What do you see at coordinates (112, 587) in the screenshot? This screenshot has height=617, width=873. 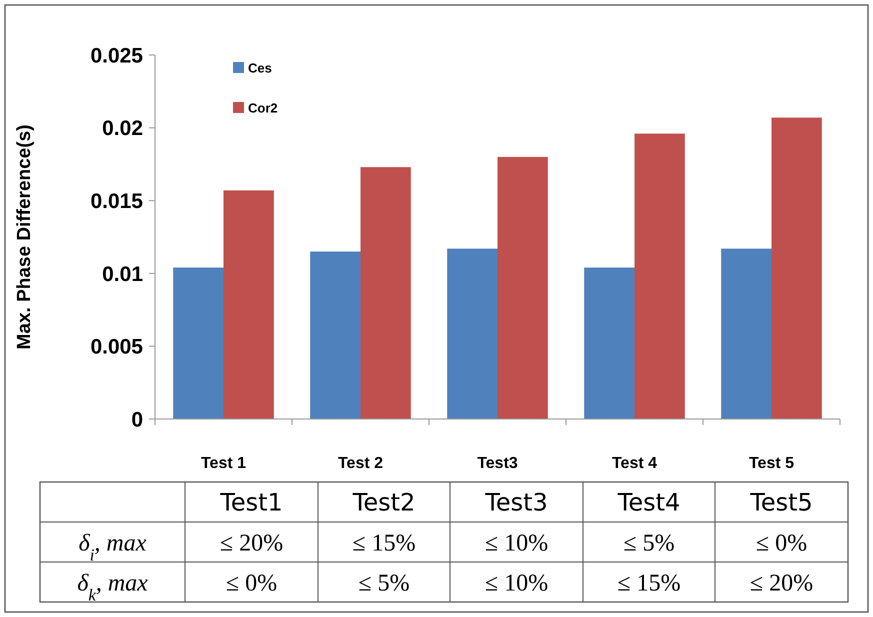 I see `text: δ$_{k}$, max` at bounding box center [112, 587].